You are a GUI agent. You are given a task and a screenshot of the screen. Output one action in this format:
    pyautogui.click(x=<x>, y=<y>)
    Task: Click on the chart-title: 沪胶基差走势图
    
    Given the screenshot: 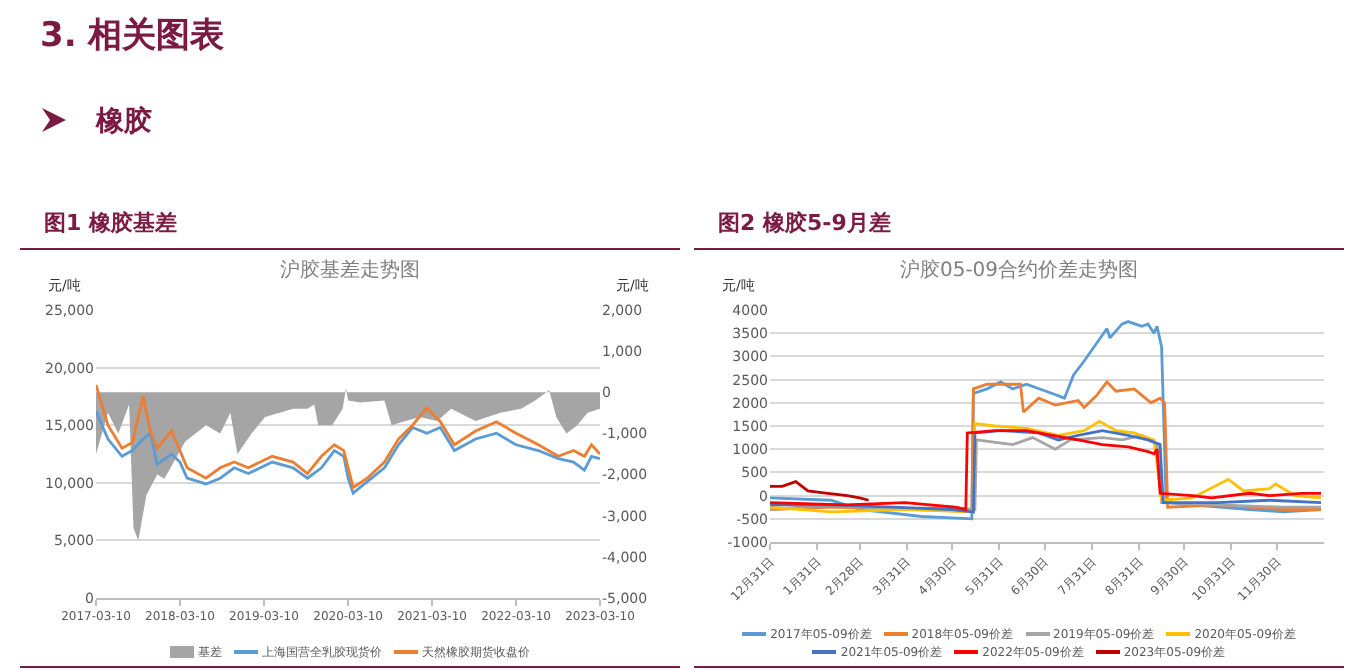 What is the action you would take?
    pyautogui.click(x=350, y=270)
    